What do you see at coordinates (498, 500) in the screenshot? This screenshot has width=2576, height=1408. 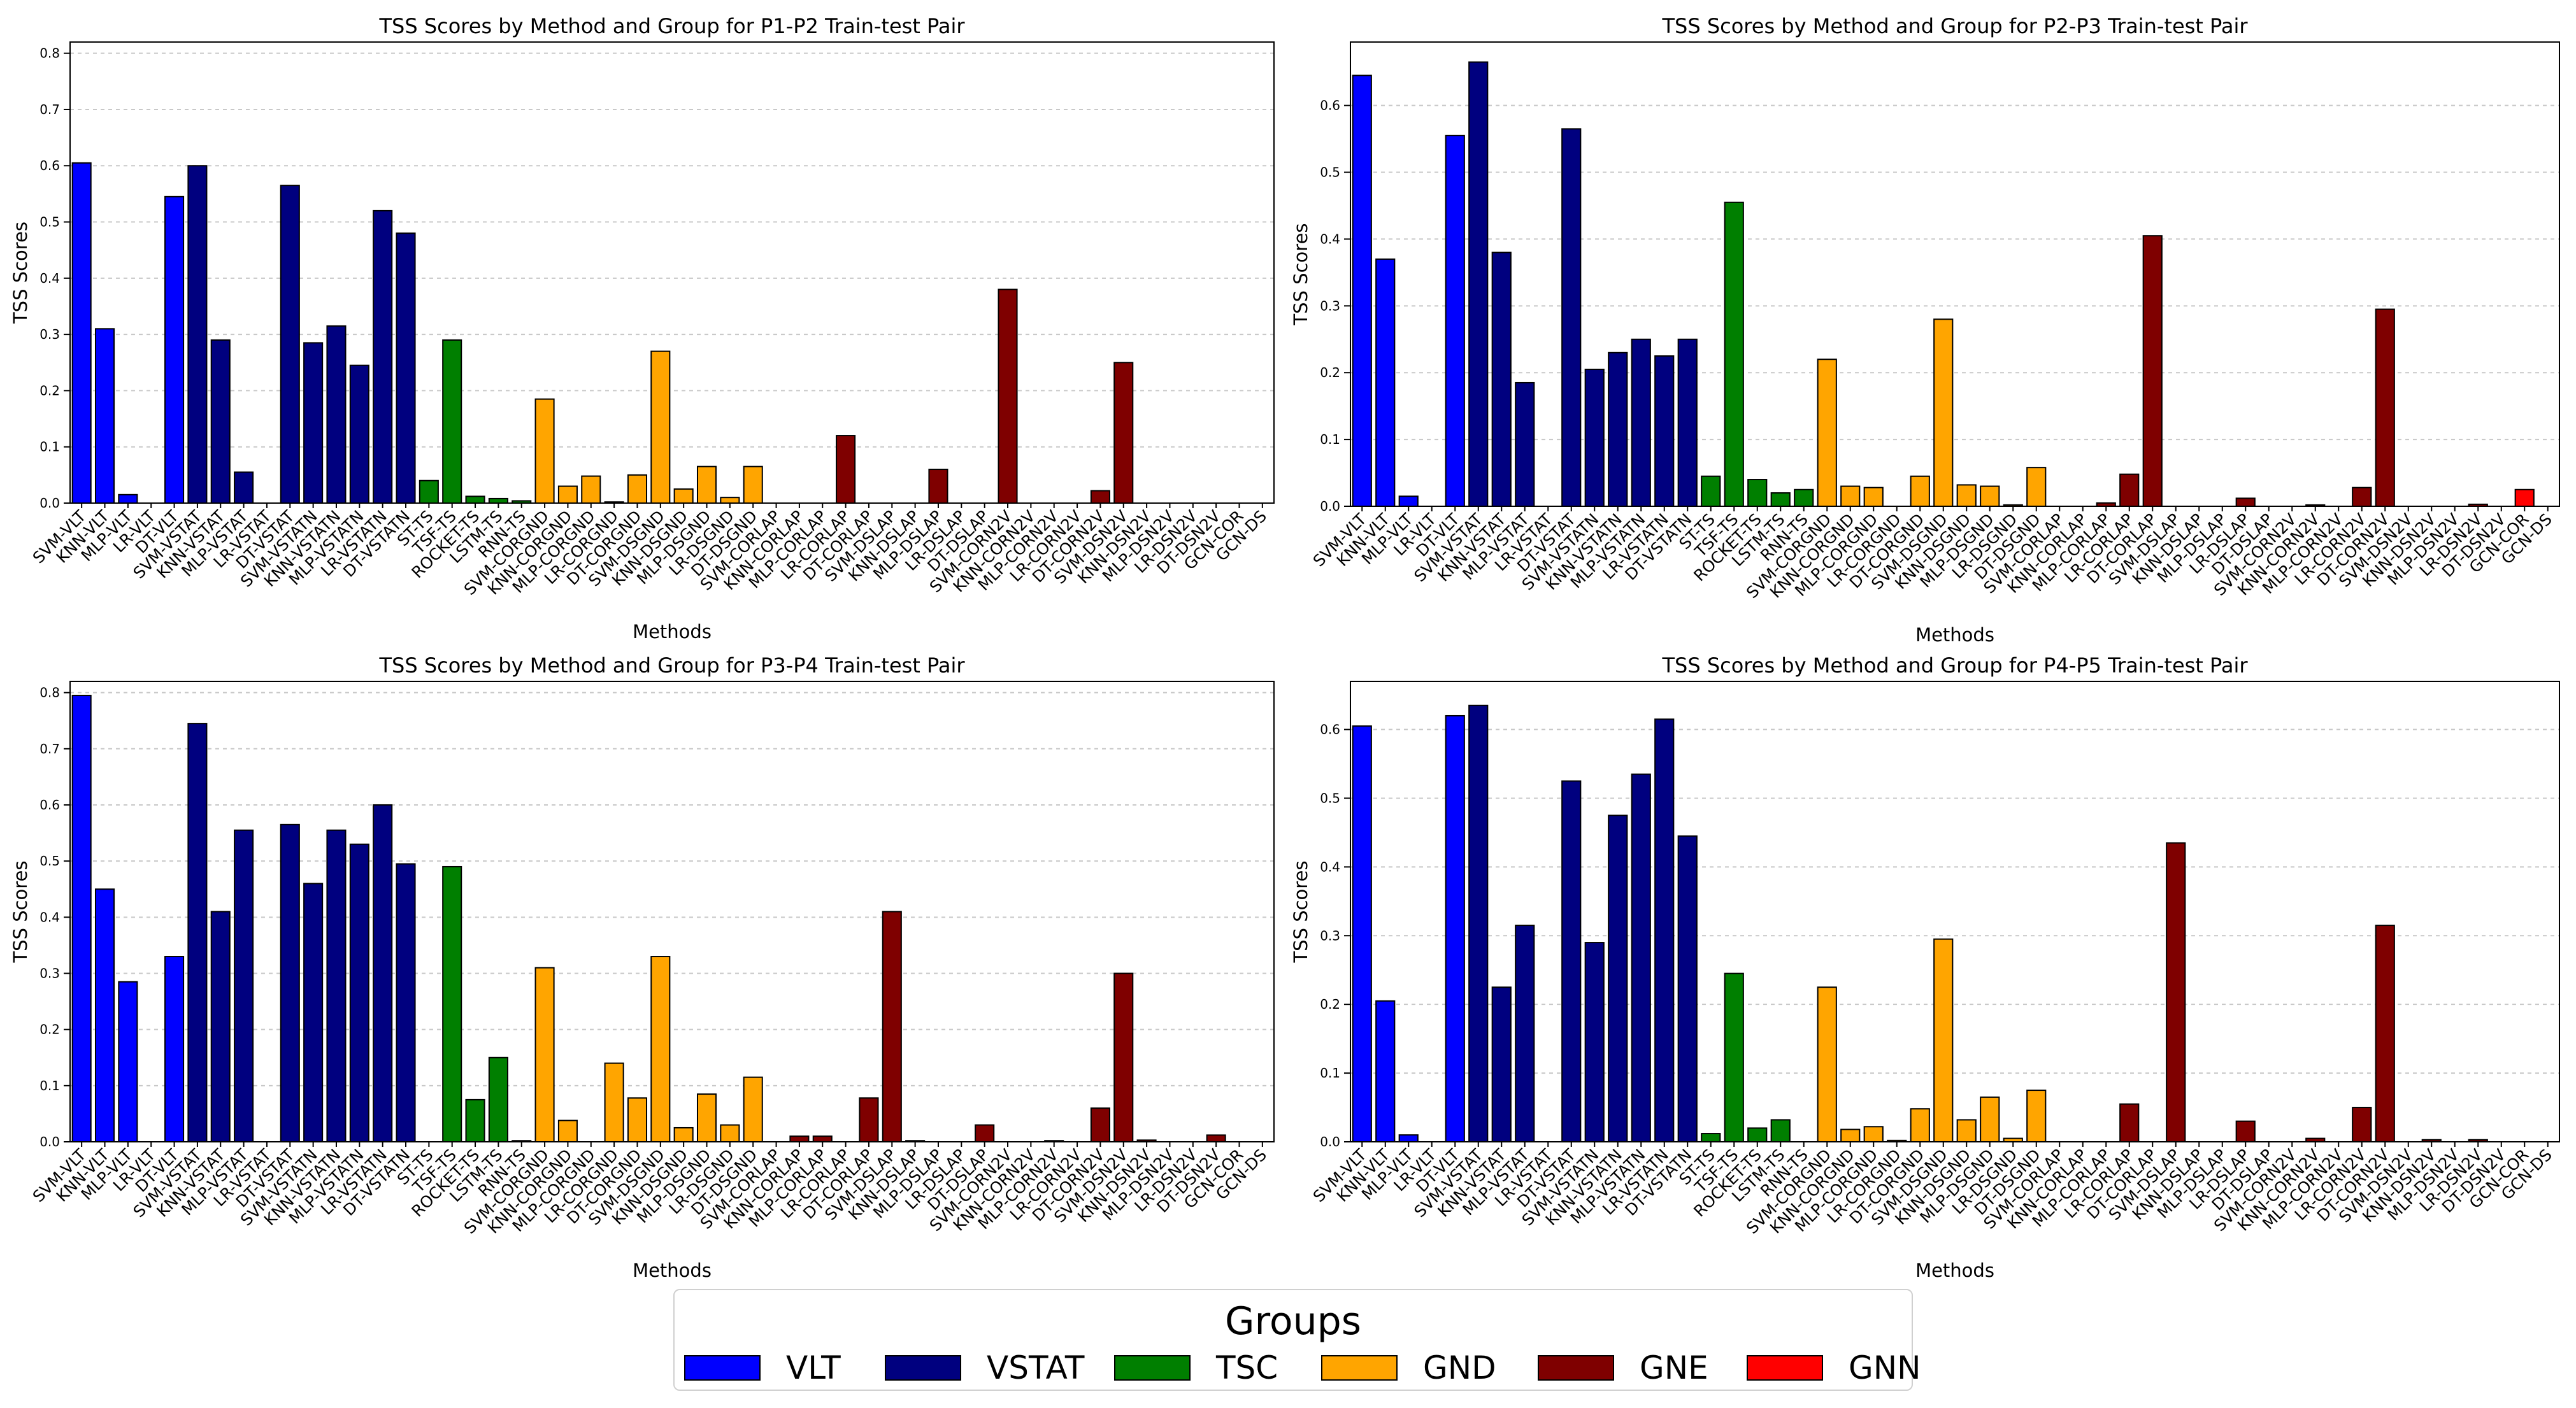 I see `bar-lstm-ts` at bounding box center [498, 500].